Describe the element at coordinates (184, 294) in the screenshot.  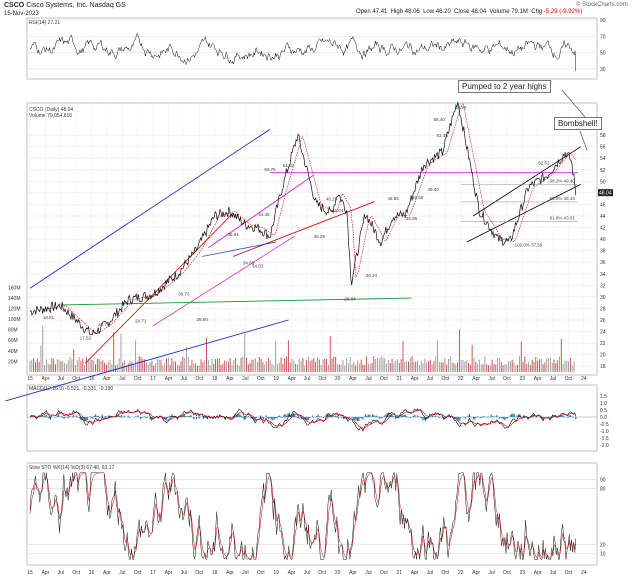
I see `price-point-label: 30.73` at that location.